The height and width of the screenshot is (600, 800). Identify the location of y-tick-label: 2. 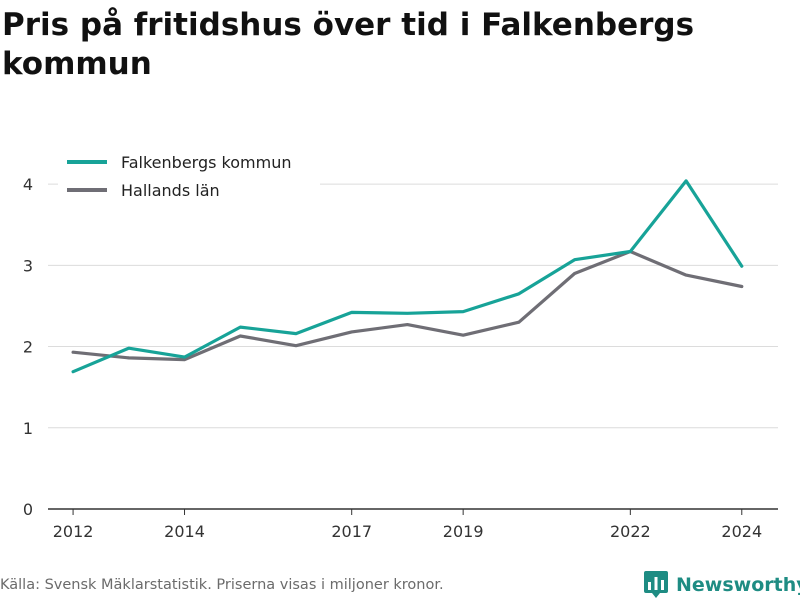
(28, 347).